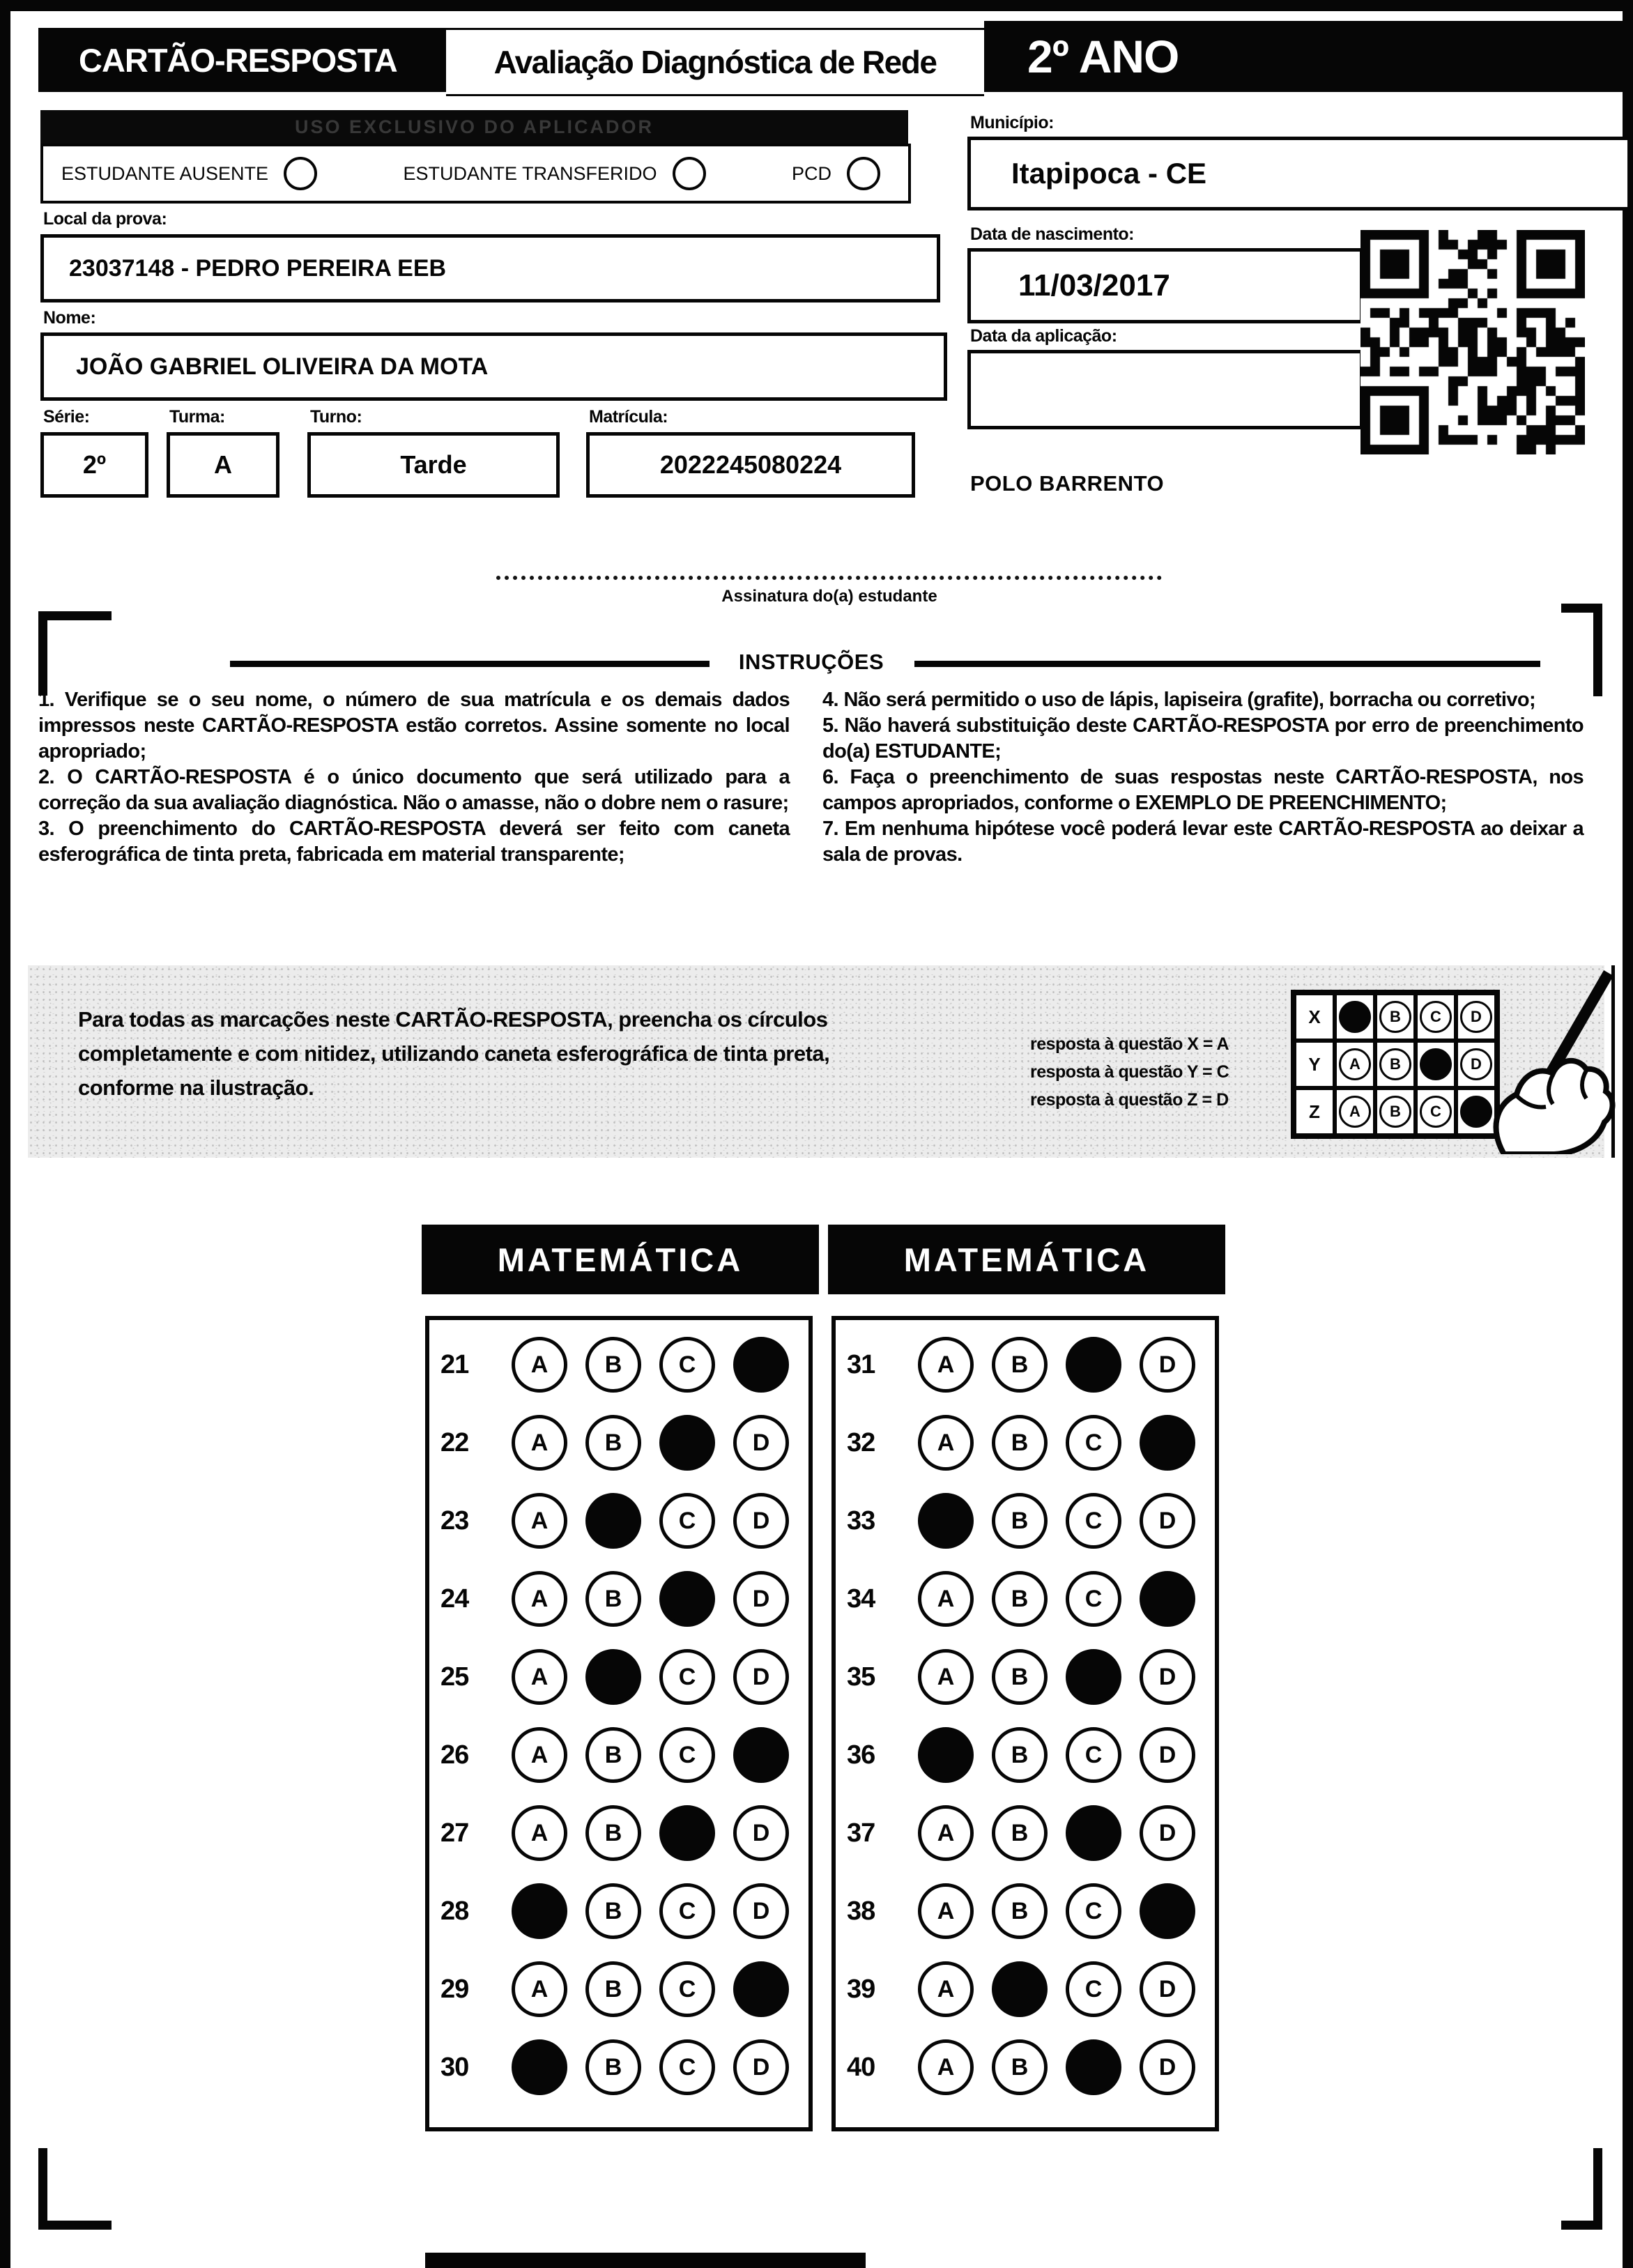 The width and height of the screenshot is (1633, 2268). I want to click on answer-bubble-34-D: D, so click(1167, 1599).